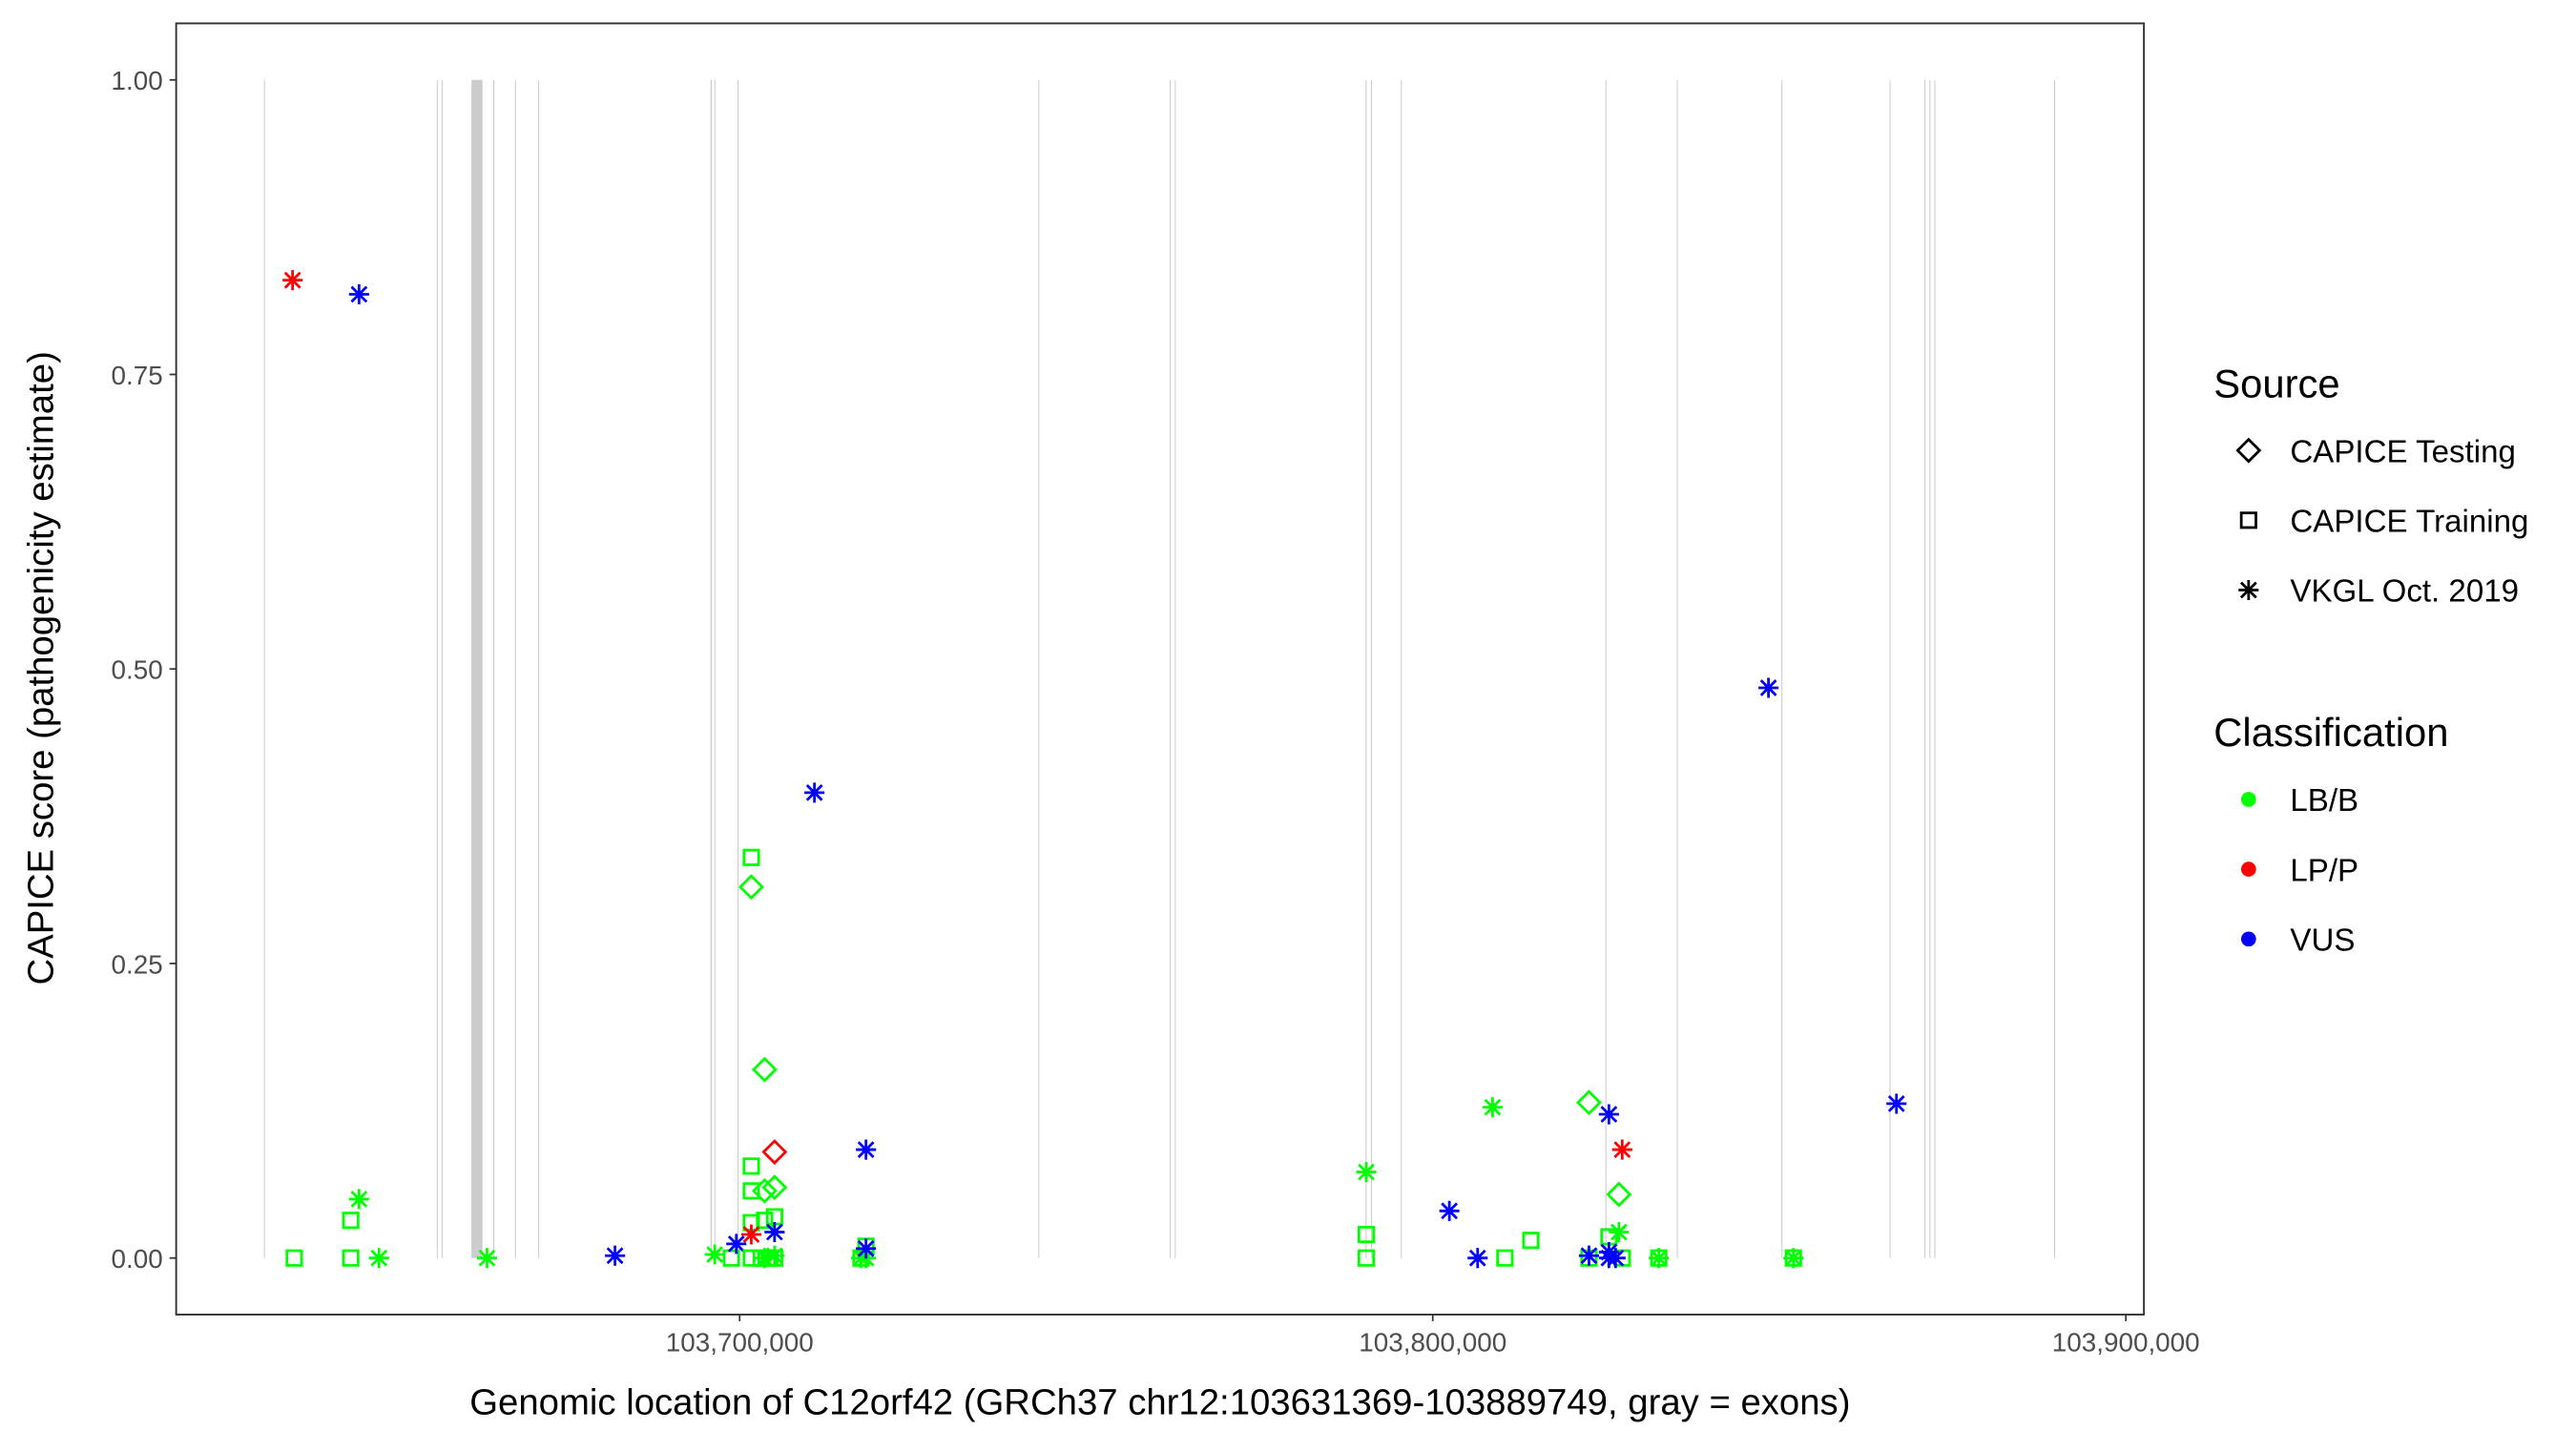 This screenshot has height=1431, width=2576. What do you see at coordinates (136, 375) in the screenshot?
I see `y-tick-label: 0.75` at bounding box center [136, 375].